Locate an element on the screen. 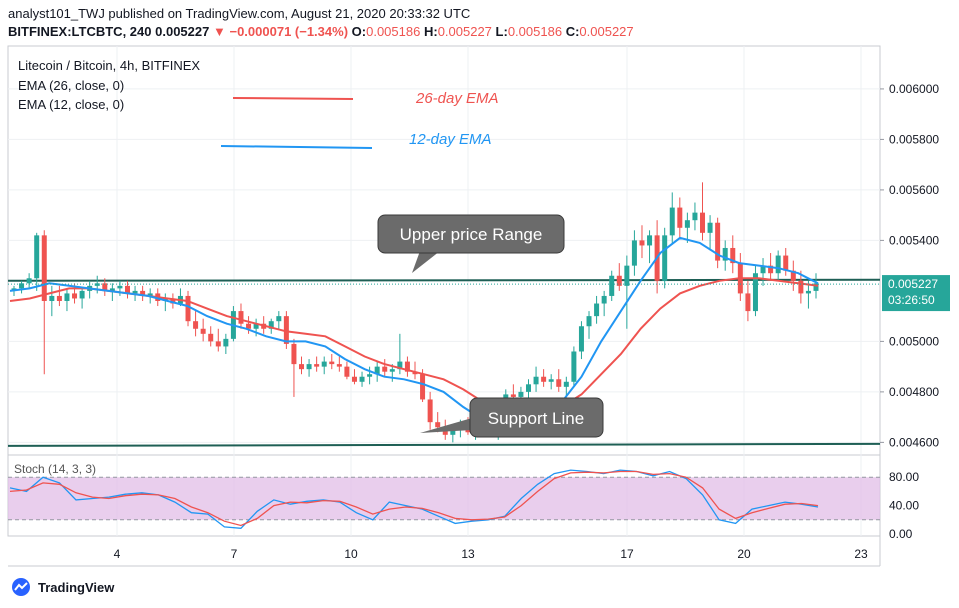  high-key: H: is located at coordinates (430, 31).